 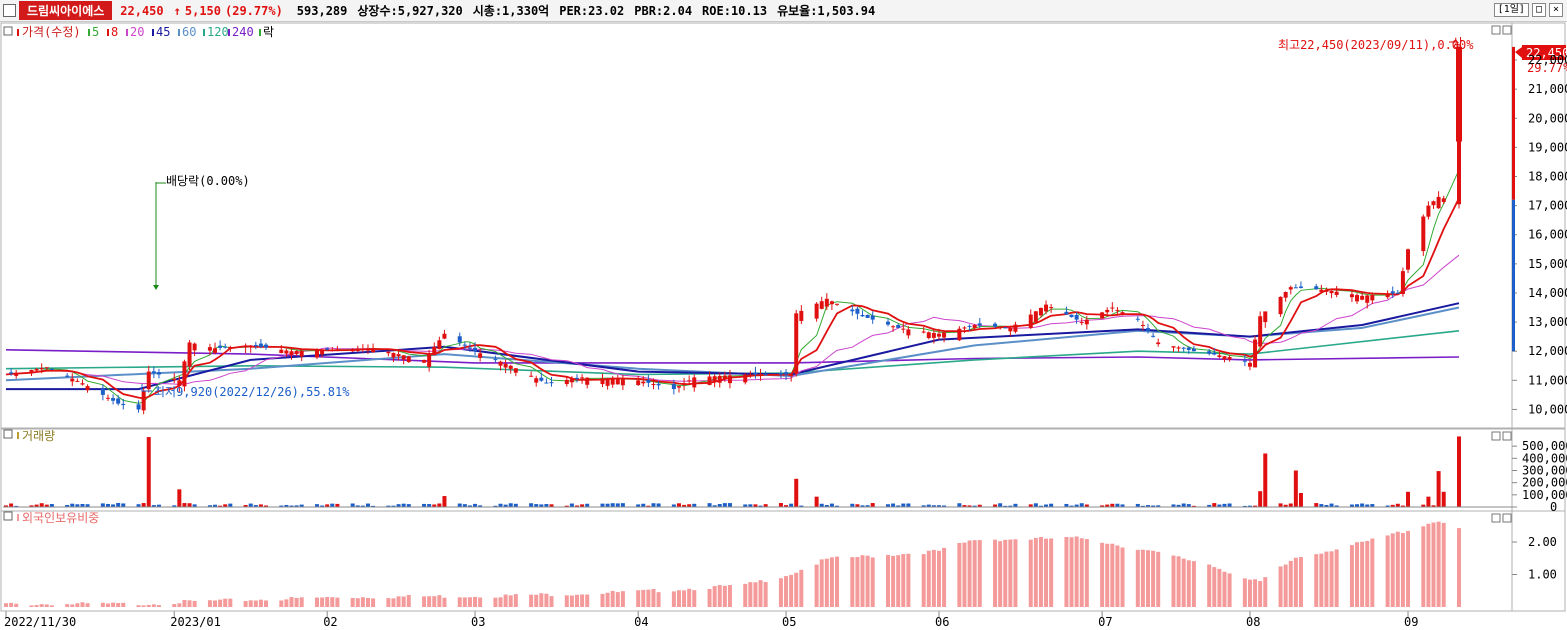 I want to click on price-tick: 16,000, so click(x=1547, y=235).